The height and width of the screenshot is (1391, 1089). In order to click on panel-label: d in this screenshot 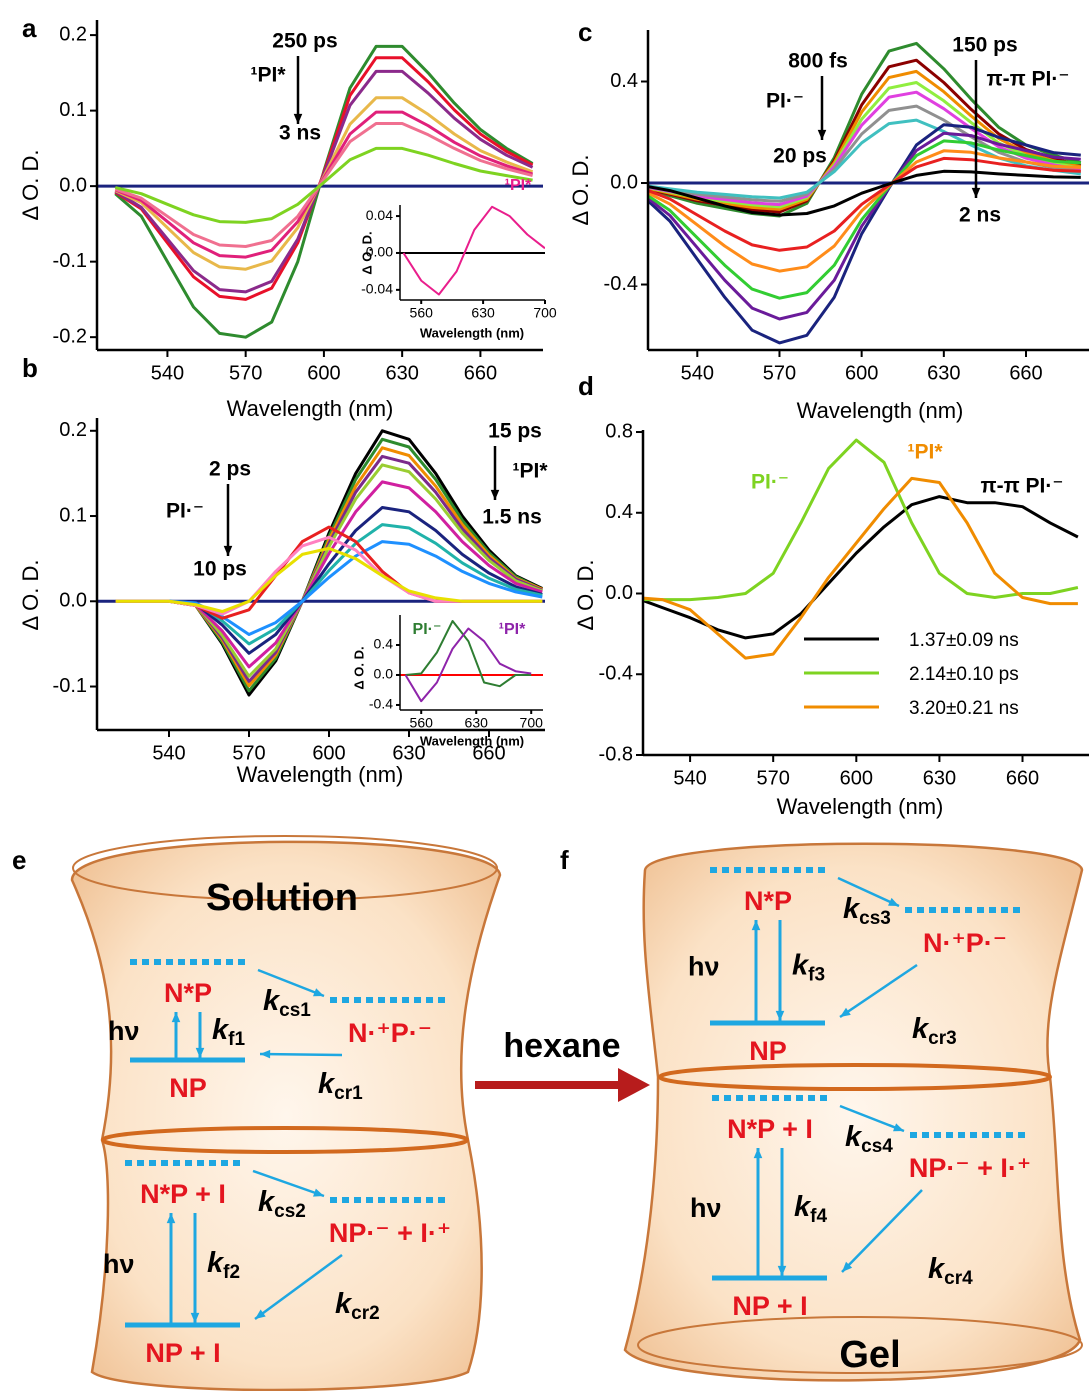, I will do `click(586, 386)`.